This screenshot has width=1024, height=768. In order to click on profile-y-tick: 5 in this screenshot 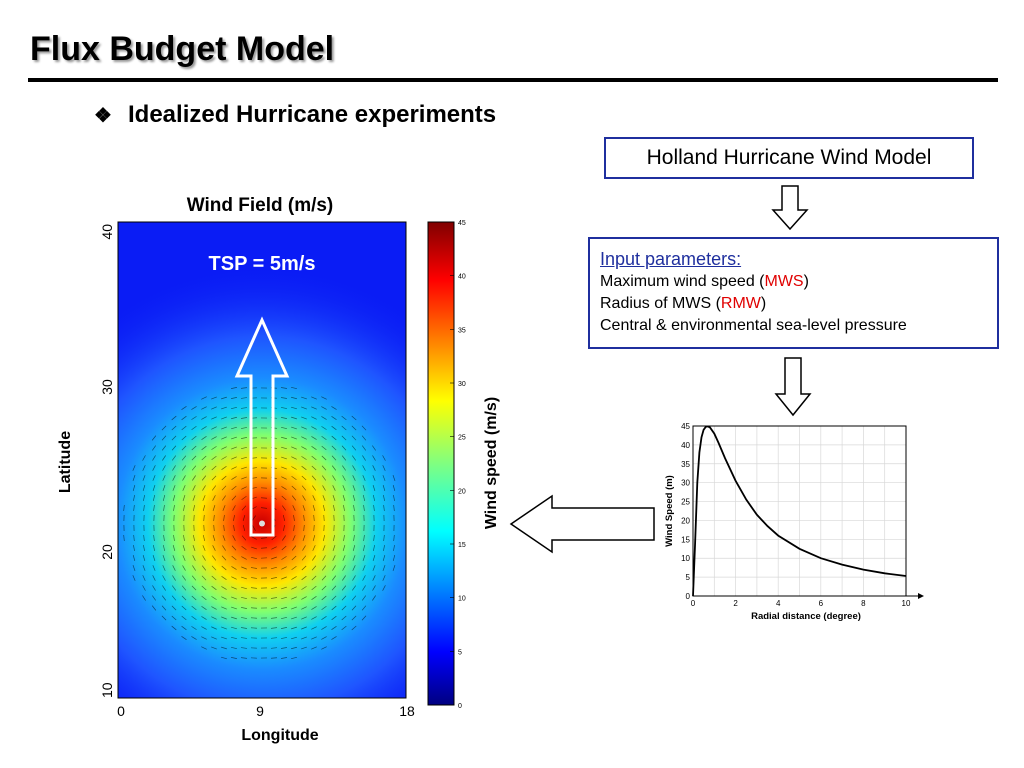, I will do `click(688, 577)`.